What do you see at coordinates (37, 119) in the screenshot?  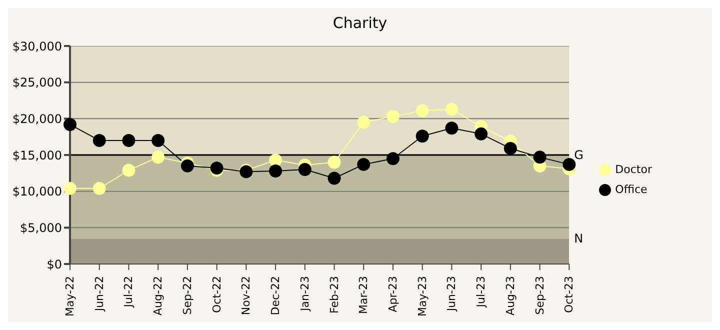 I see `y-tick-label: $20,000` at bounding box center [37, 119].